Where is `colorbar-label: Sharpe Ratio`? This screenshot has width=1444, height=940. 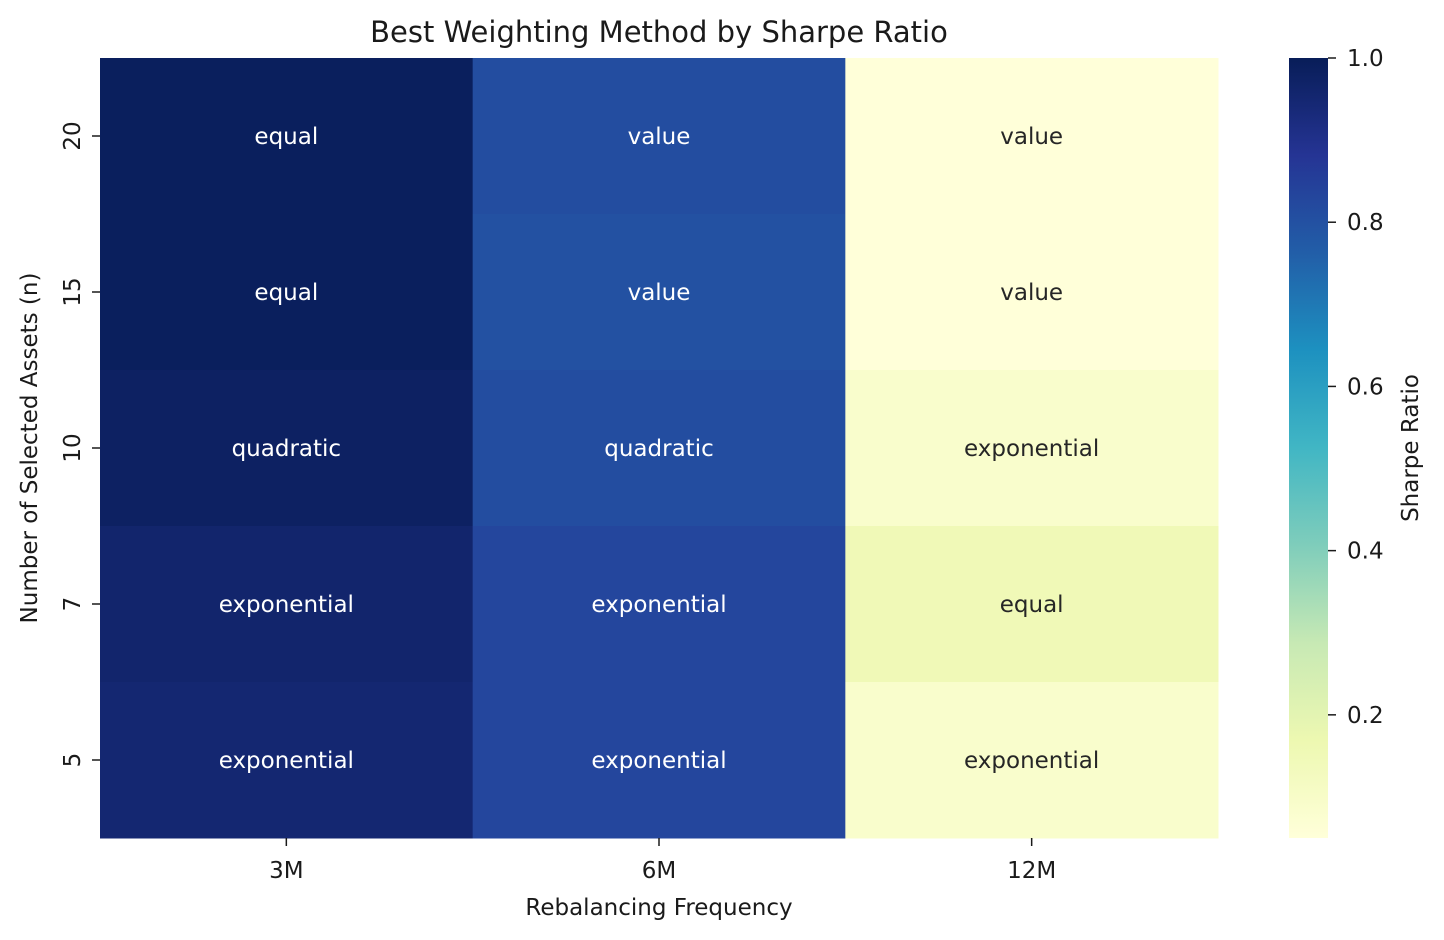
colorbar-label: Sharpe Ratio is located at coordinates (1411, 448).